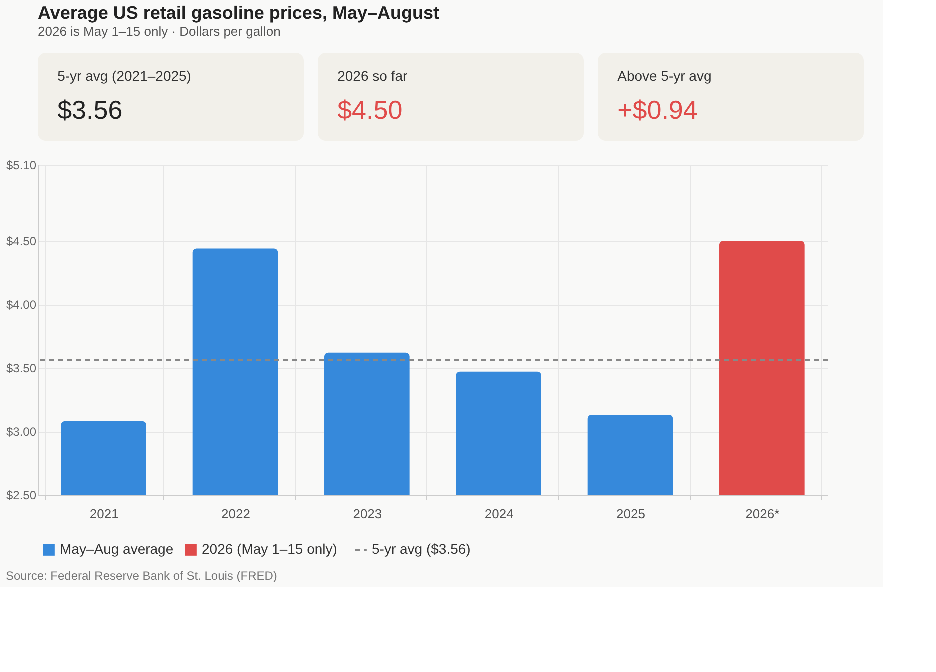 Image resolution: width=936 pixels, height=672 pixels. I want to click on x-tick-label: 2025, so click(631, 514).